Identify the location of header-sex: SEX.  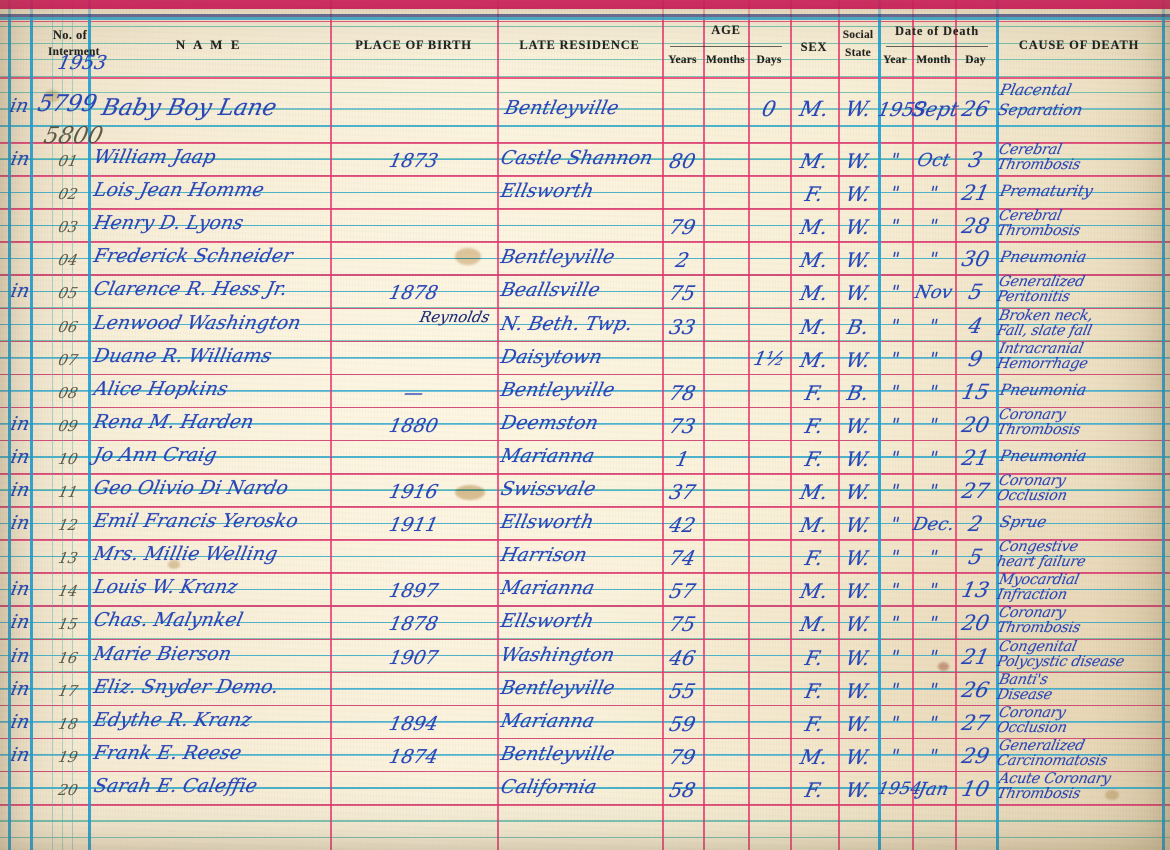
(814, 47).